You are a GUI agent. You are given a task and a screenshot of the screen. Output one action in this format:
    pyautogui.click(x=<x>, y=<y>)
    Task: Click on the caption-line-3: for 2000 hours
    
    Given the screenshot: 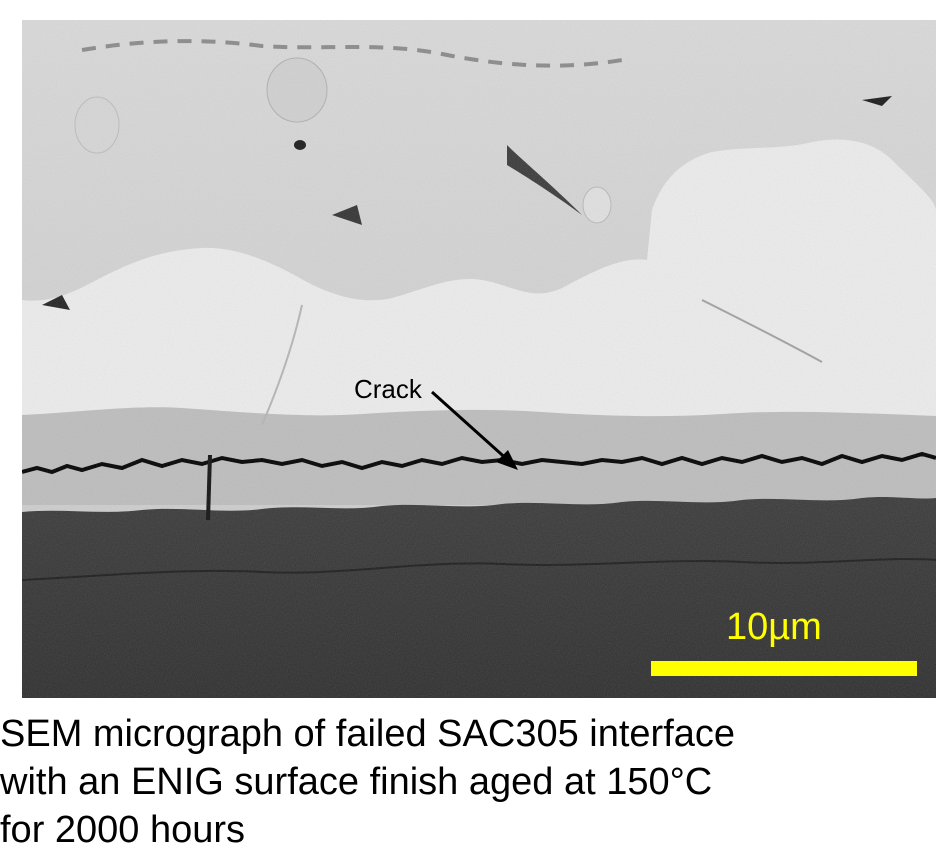 What is the action you would take?
    pyautogui.click(x=123, y=828)
    